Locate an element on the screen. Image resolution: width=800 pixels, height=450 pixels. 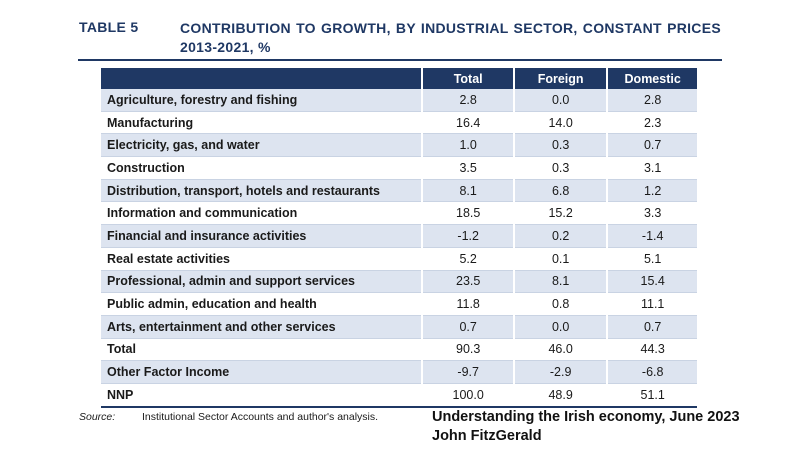
row-label: Construction is located at coordinates (262, 168).